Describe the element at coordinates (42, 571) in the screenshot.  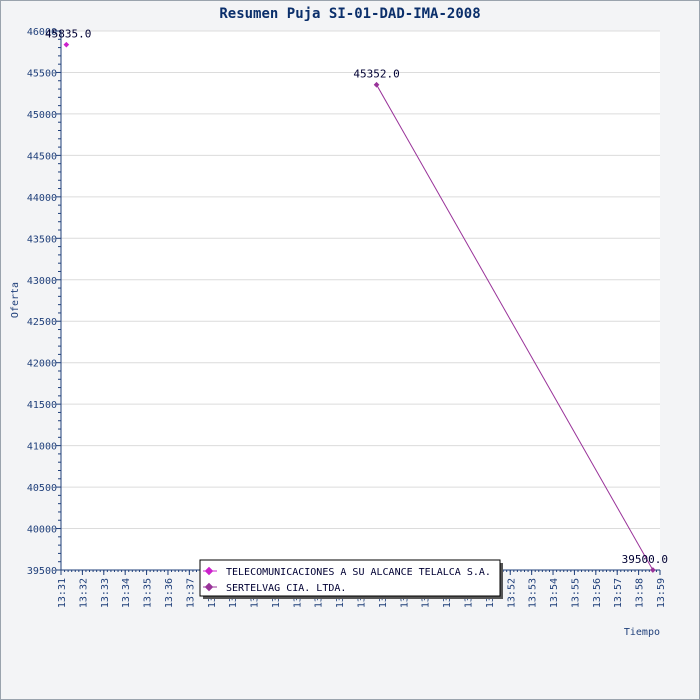
I see `y-tick-label: 39500` at that location.